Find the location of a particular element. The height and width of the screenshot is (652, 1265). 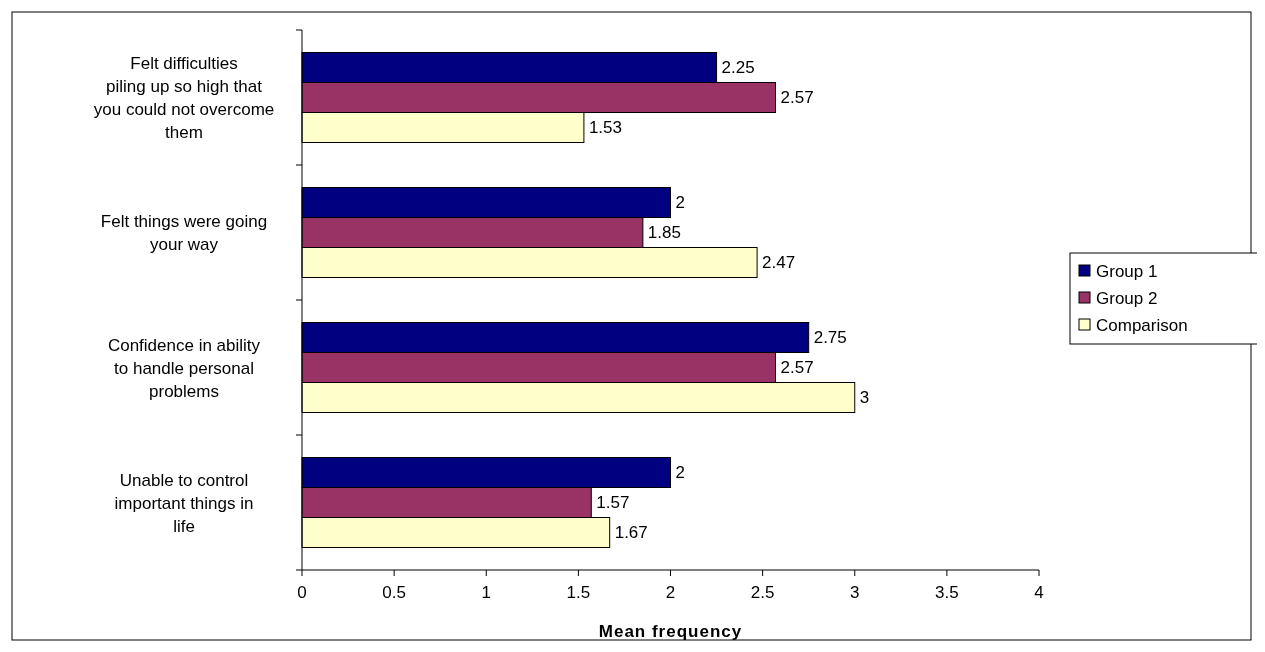

x-tick-label: 0.5 is located at coordinates (394, 592).